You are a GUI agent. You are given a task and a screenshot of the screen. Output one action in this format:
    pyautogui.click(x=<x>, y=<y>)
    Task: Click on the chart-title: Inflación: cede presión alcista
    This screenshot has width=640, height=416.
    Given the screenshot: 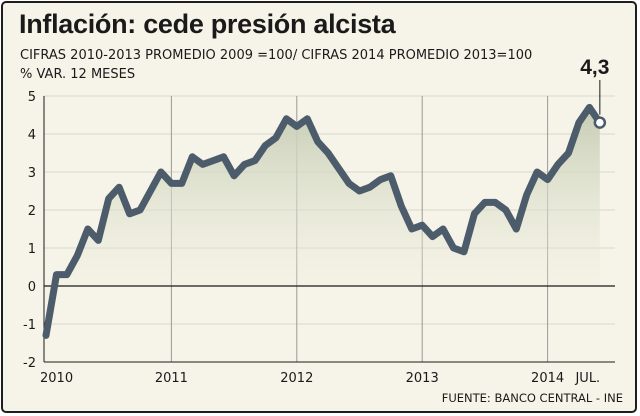 What is the action you would take?
    pyautogui.click(x=207, y=24)
    